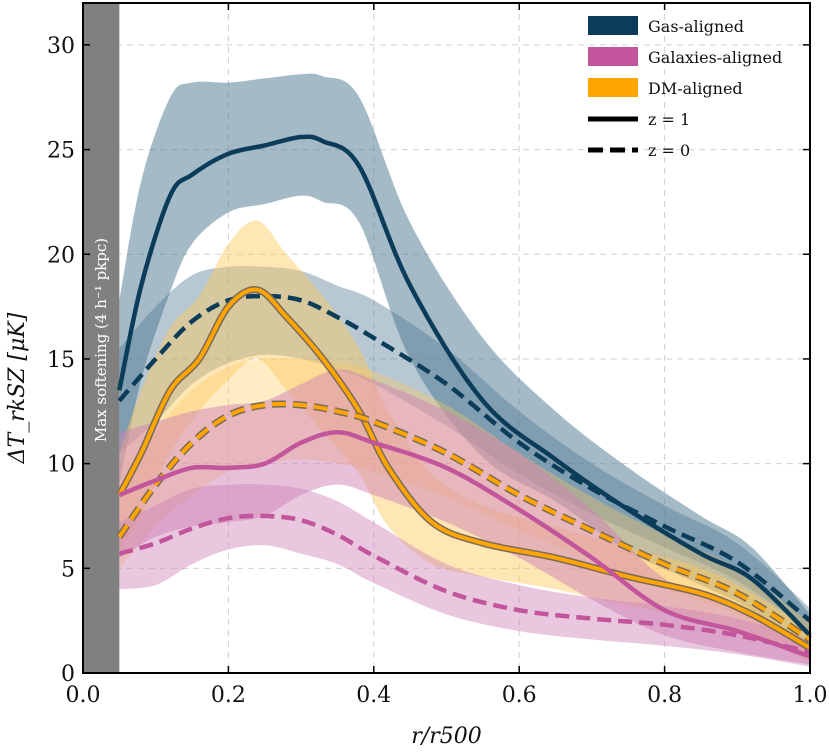 The image size is (829, 754). What do you see at coordinates (613, 25) in the screenshot?
I see `legend-gas-aligned-swatch` at bounding box center [613, 25].